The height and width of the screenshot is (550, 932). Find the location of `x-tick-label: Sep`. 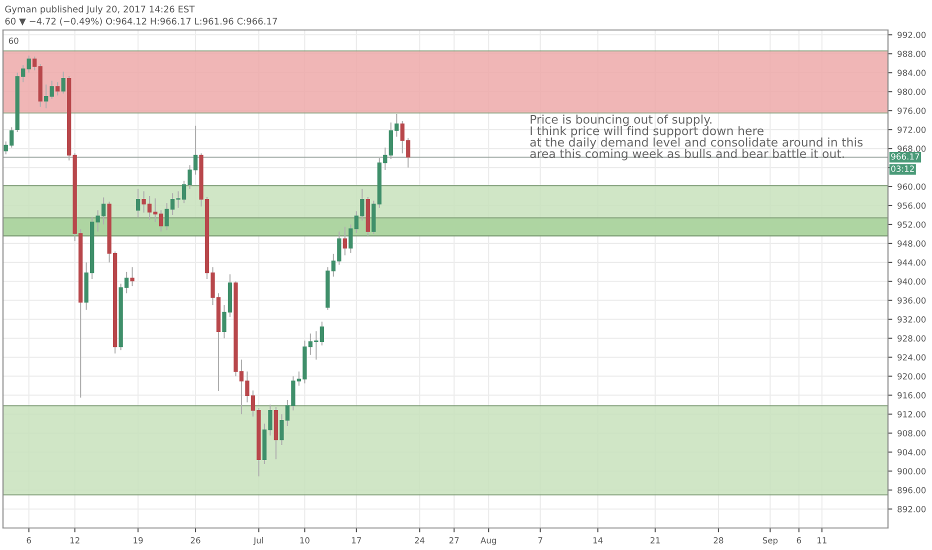

x-tick-label: Sep is located at coordinates (770, 541).